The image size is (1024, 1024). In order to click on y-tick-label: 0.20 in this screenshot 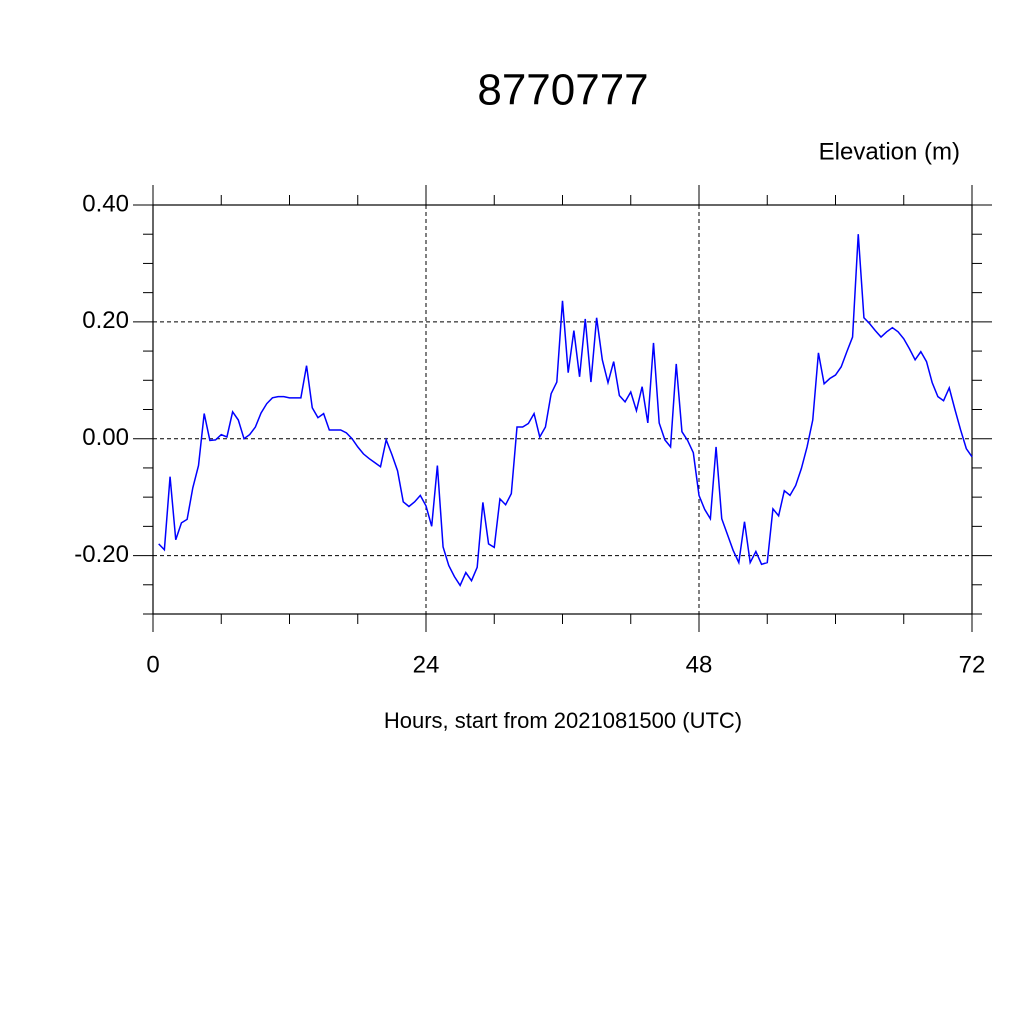, I will do `click(105, 320)`.